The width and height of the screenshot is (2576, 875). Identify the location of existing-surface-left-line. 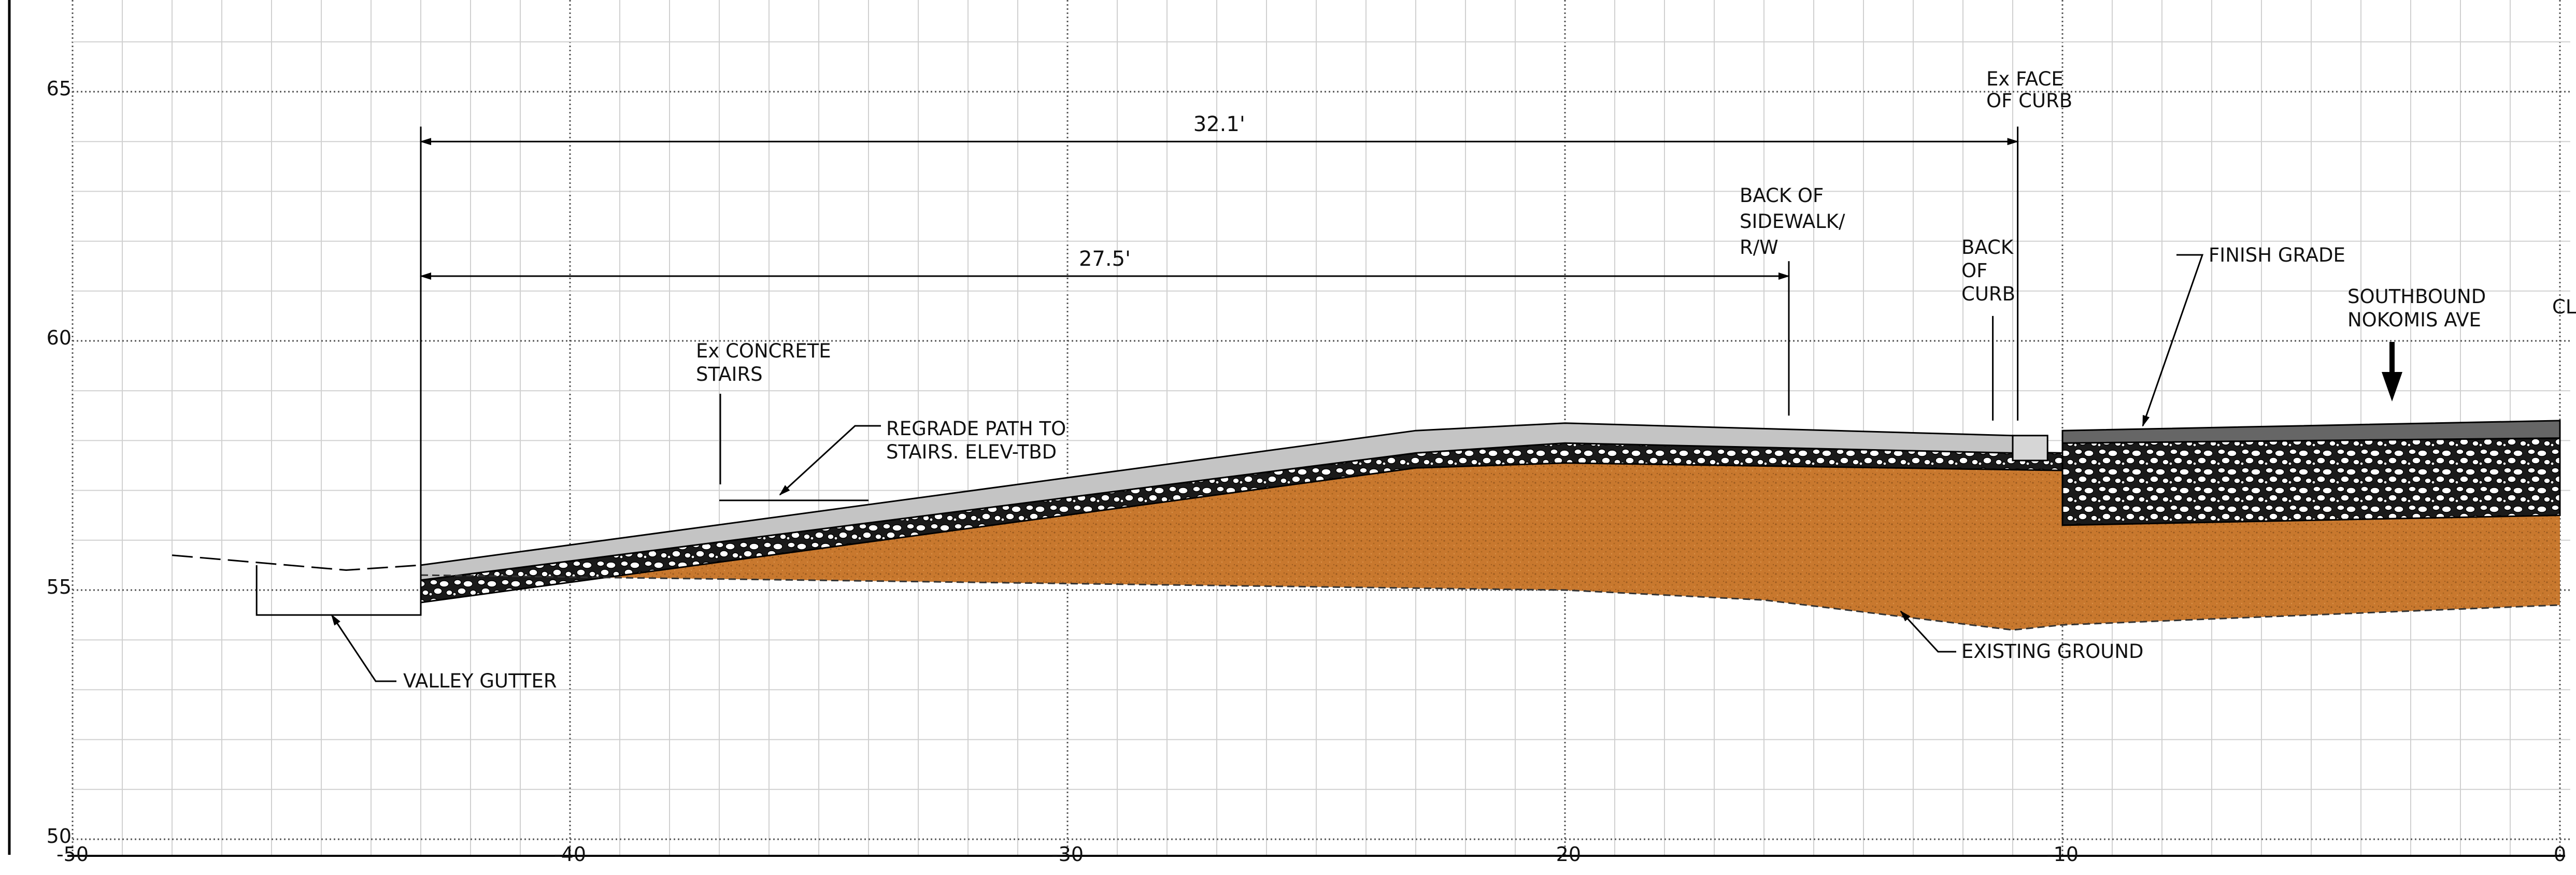
(296, 563).